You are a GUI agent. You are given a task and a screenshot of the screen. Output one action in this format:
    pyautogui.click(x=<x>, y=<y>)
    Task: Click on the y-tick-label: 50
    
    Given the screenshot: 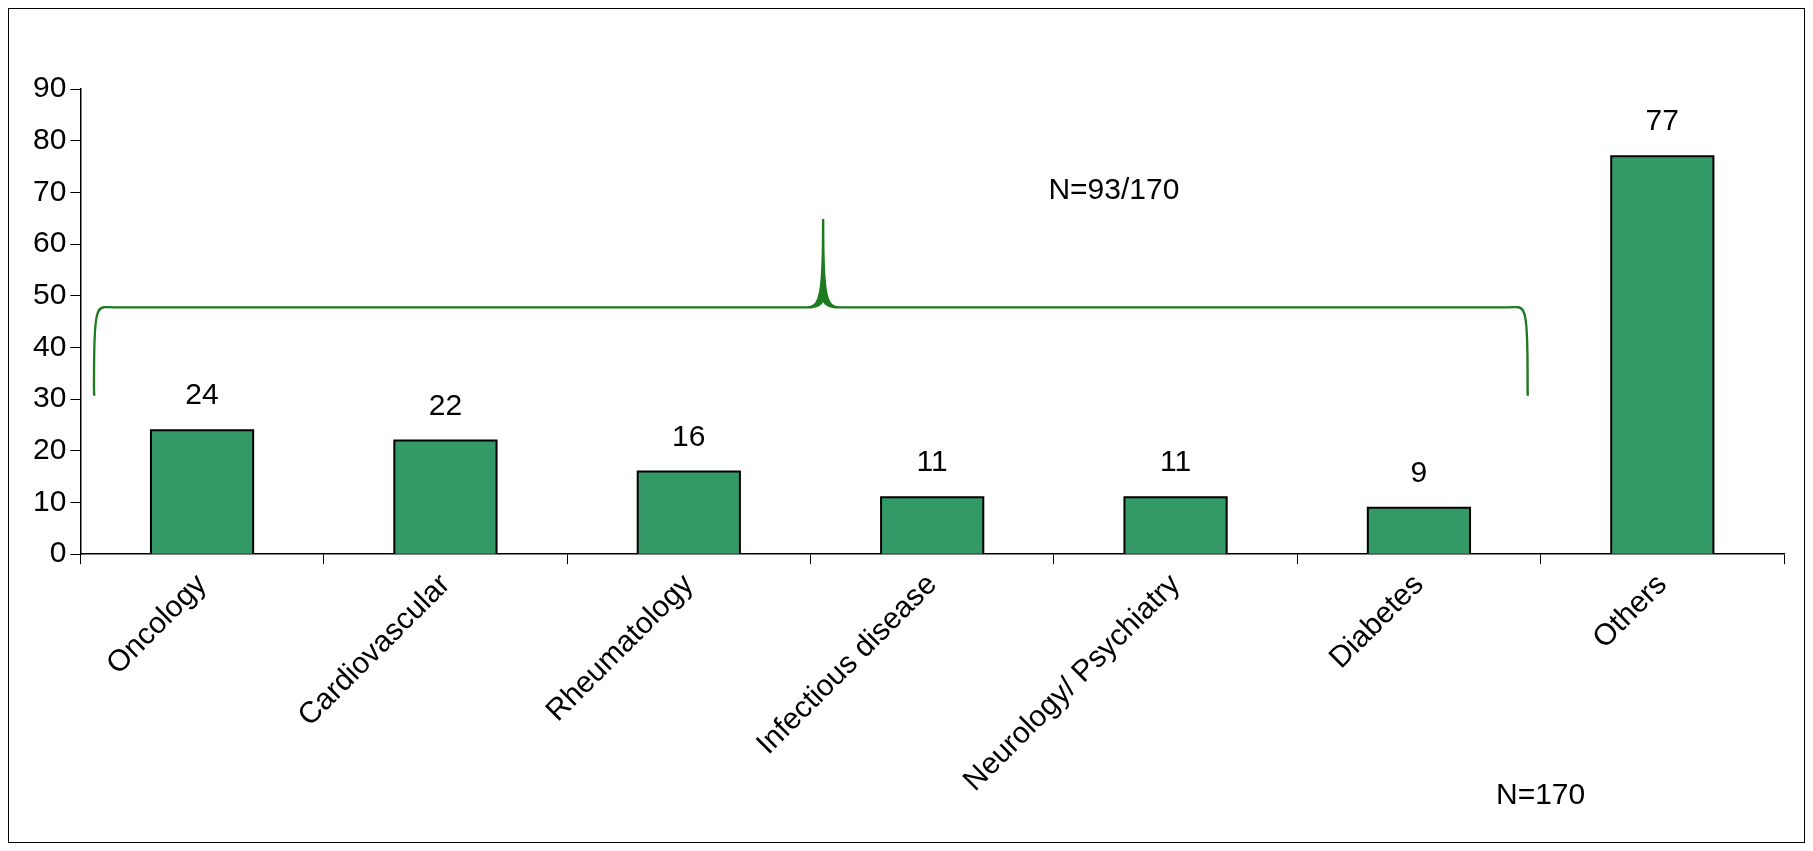 What is the action you would take?
    pyautogui.click(x=49, y=294)
    